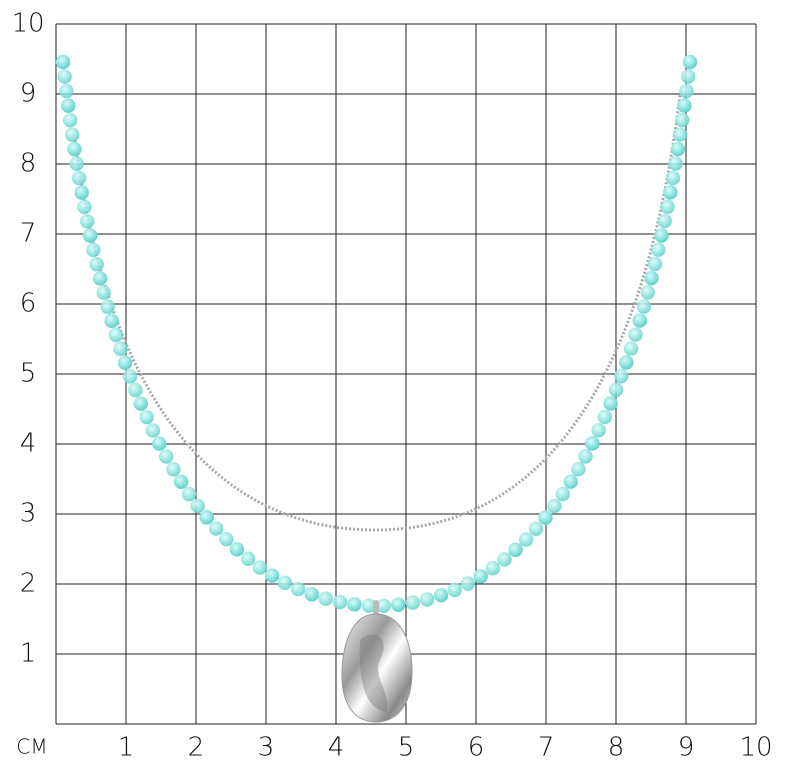 This screenshot has height=772, width=788. Describe the element at coordinates (27, 24) in the screenshot. I see `y-label: 10` at that location.